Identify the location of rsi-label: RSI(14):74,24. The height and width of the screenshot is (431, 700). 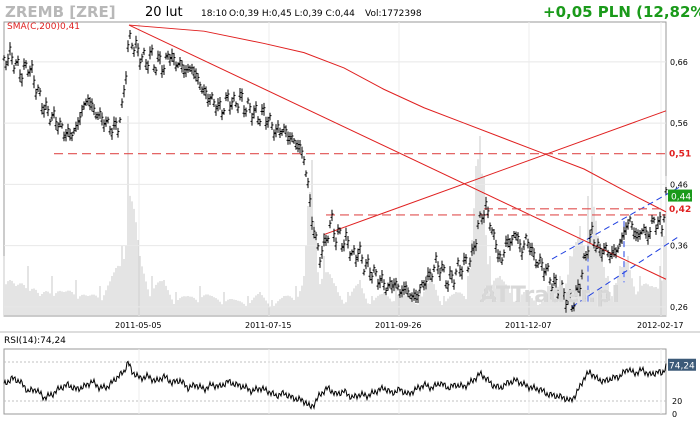
(35, 341).